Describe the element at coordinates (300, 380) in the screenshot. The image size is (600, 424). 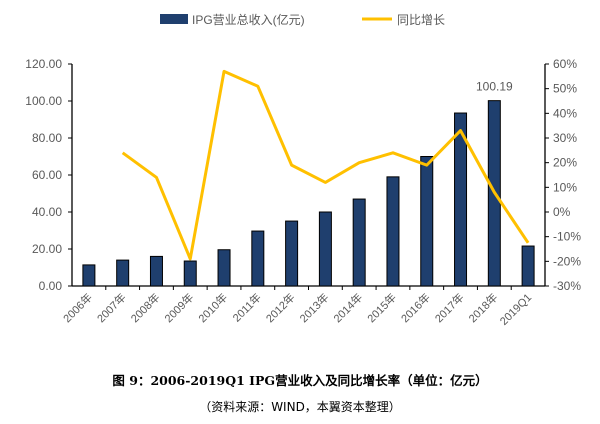
I see `figure-caption: 图 9：2006-2019Q1 IPG营业收入及同比增长率（单位：亿元）` at that location.